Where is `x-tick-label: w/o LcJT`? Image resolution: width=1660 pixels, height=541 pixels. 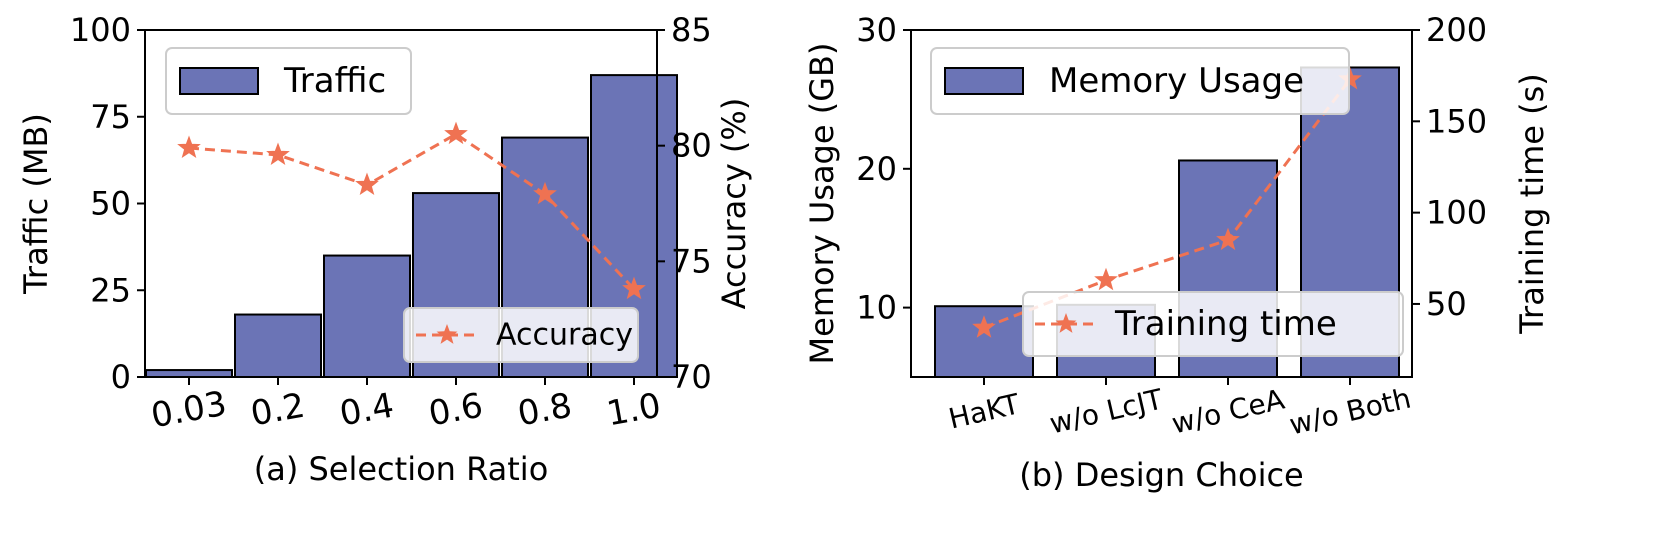 x-tick-label: w/o LcJT is located at coordinates (1107, 411).